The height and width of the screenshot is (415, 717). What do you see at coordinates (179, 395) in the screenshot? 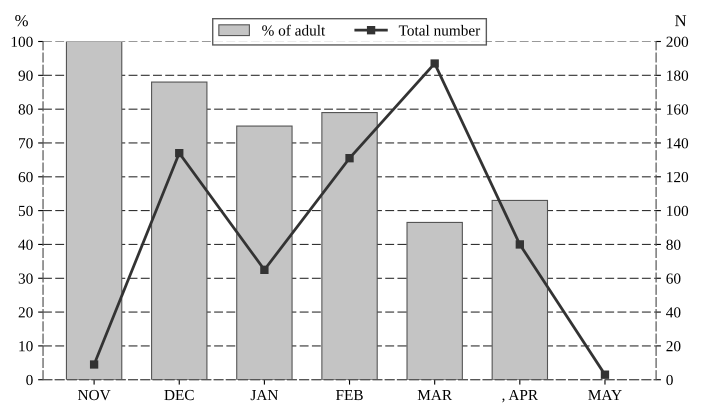
I see `x-tick-label: DEC` at bounding box center [179, 395].